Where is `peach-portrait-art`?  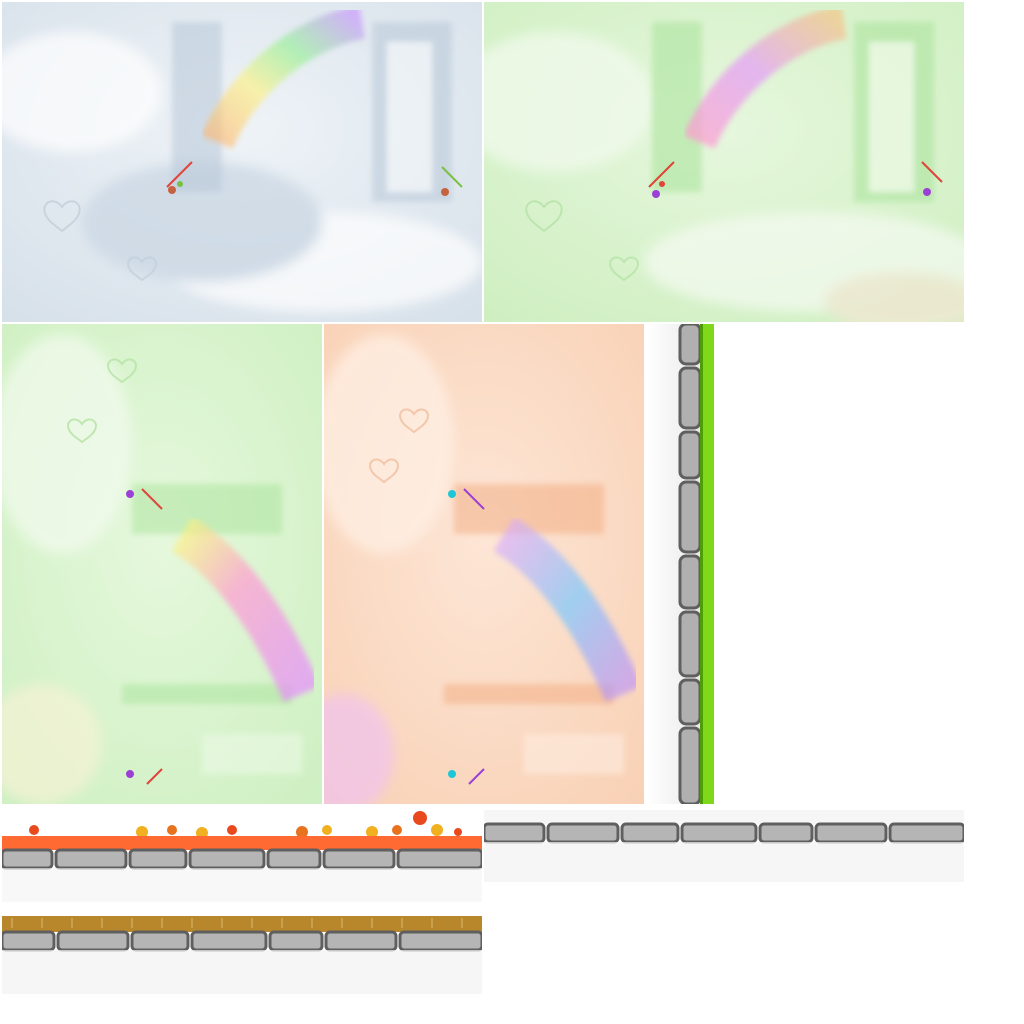 peach-portrait-art is located at coordinates (484, 564).